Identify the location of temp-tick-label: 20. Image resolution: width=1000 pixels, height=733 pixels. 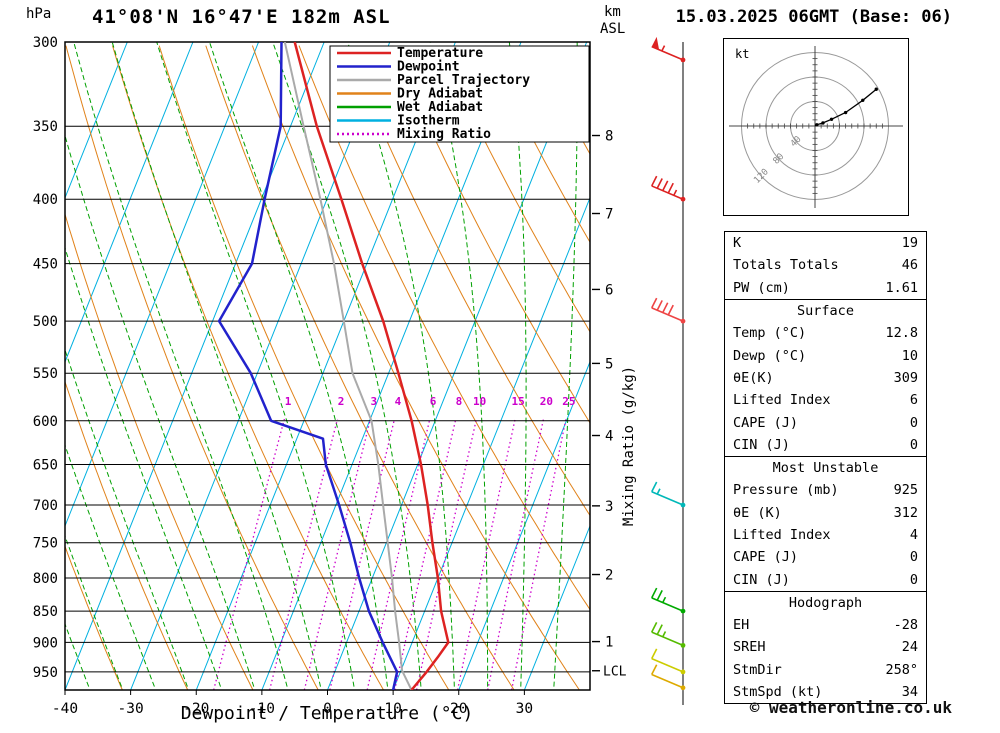
(458, 709).